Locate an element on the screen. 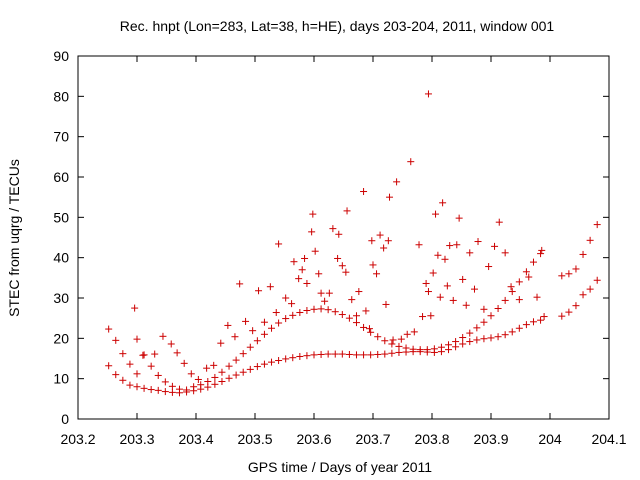  y-tick-label: 50 is located at coordinates (61, 217).